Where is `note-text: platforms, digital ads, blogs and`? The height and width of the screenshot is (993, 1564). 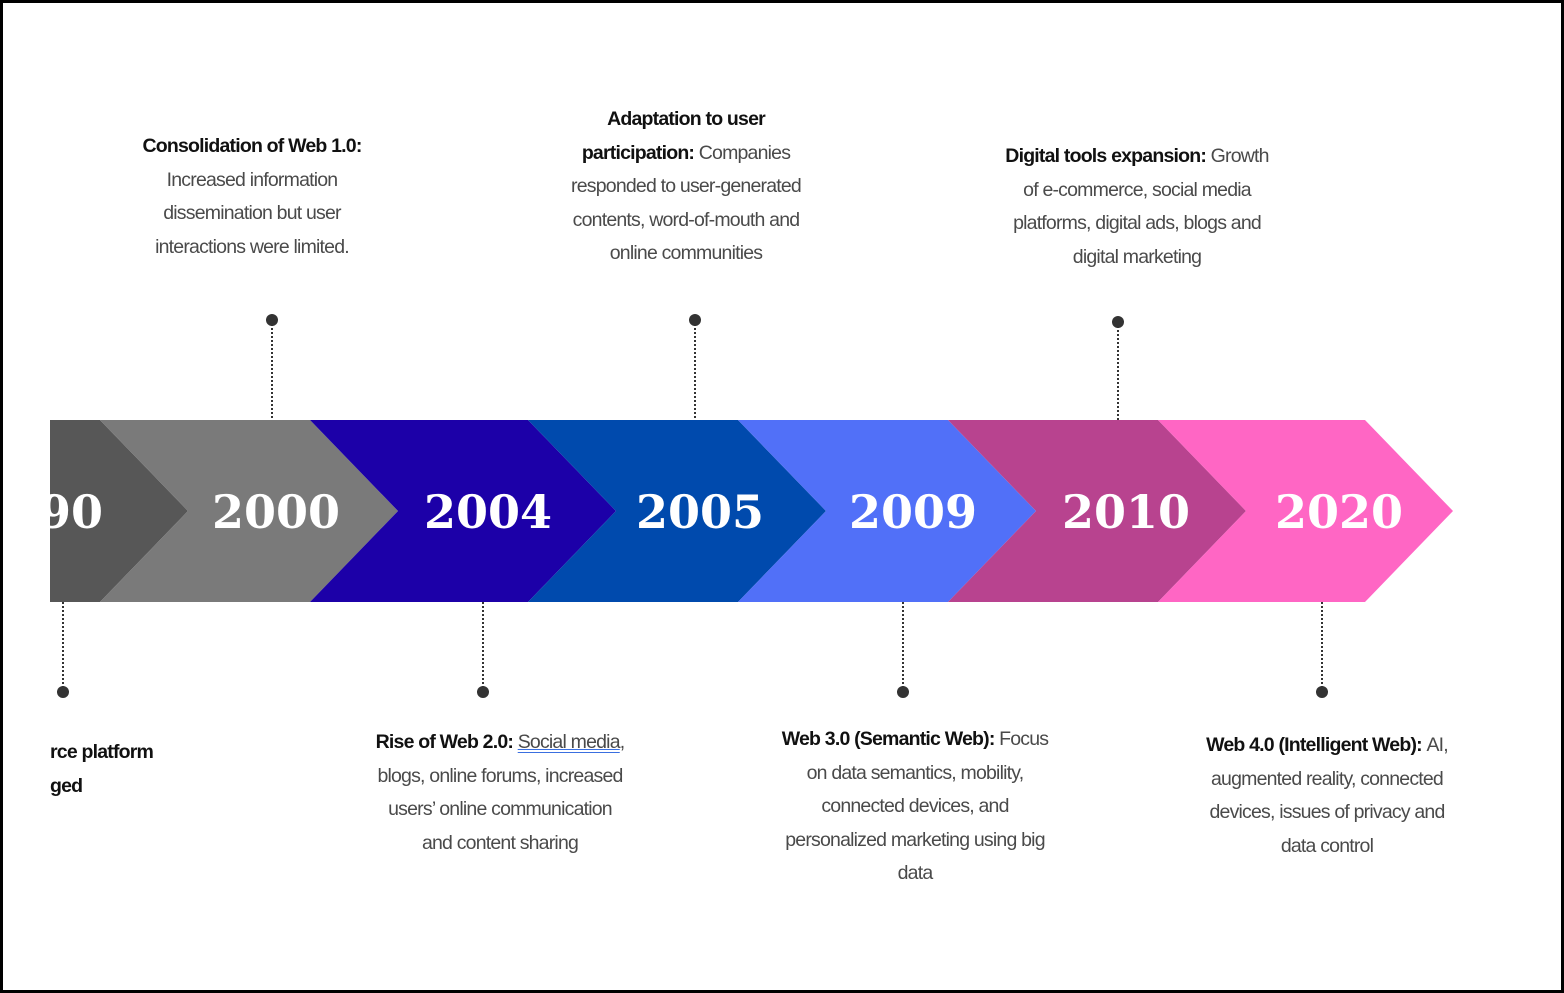
note-text: platforms, digital ads, blogs and is located at coordinates (1137, 223).